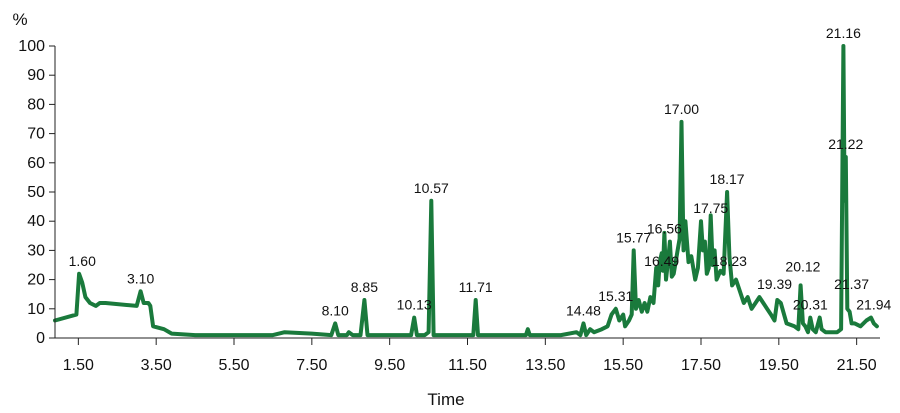 This screenshot has height=413, width=900. What do you see at coordinates (140, 278) in the screenshot?
I see `peak-label: 3.10` at bounding box center [140, 278].